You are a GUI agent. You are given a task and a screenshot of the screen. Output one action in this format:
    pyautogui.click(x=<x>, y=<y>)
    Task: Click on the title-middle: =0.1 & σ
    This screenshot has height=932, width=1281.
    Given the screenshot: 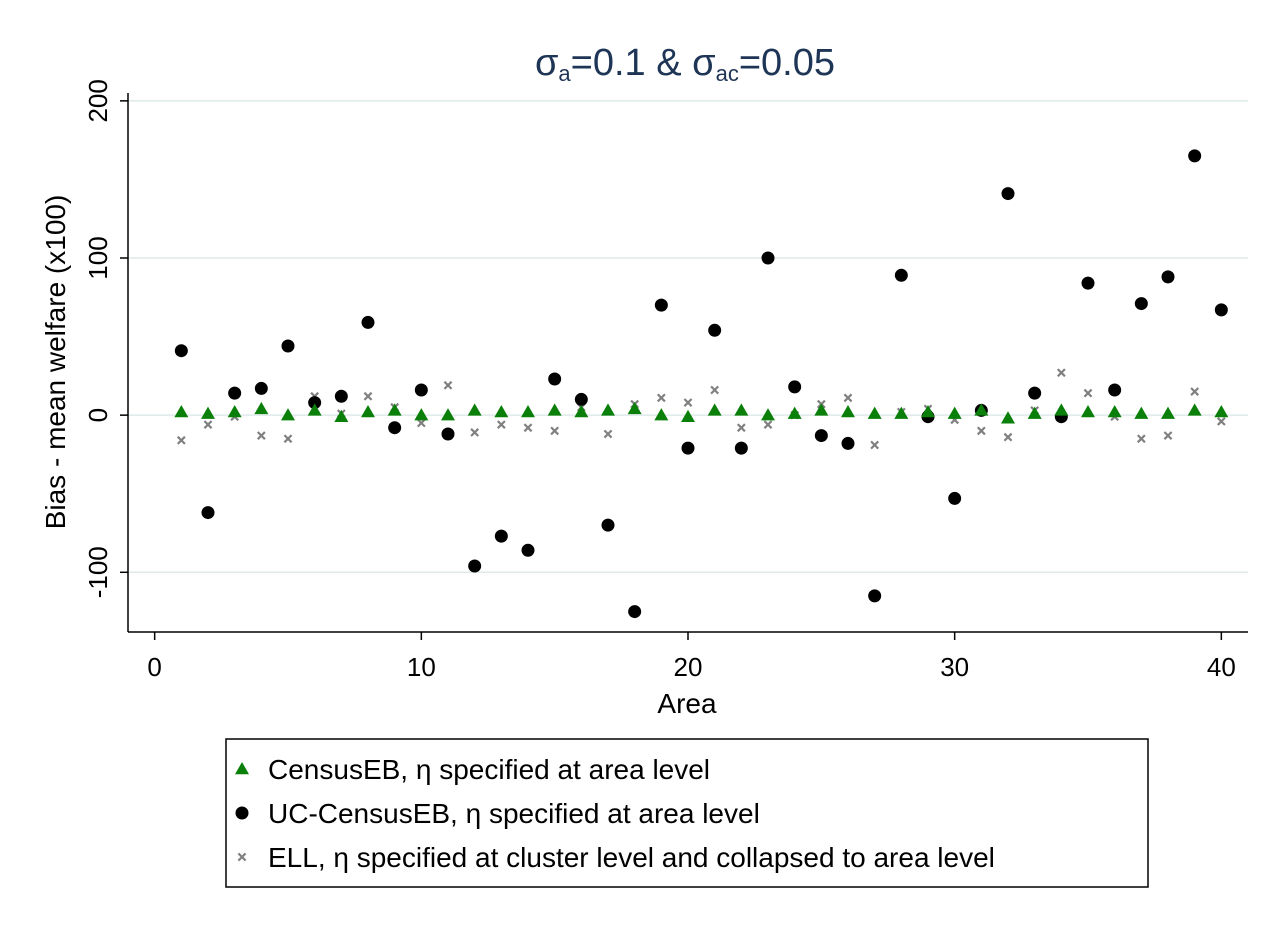 What is the action you would take?
    pyautogui.click(x=643, y=63)
    